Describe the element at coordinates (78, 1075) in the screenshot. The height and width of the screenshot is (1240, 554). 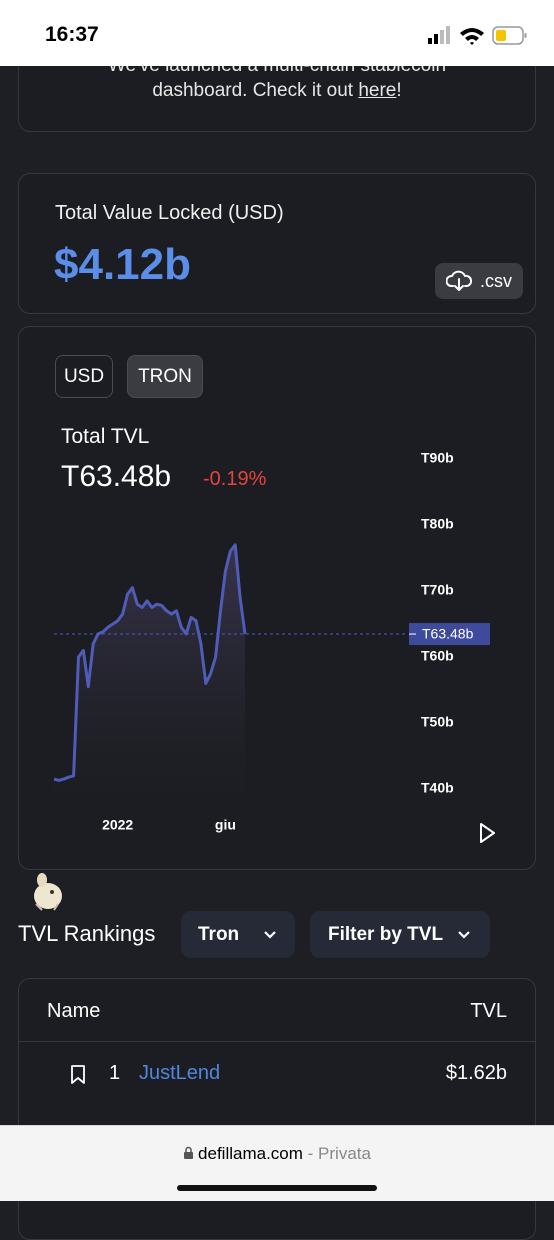
I see `bookmark-icon` at that location.